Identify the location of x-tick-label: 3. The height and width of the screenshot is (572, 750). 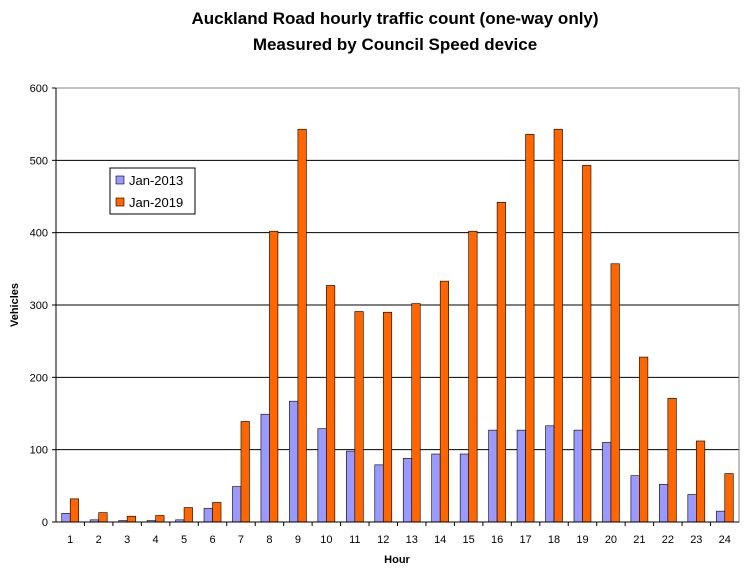
(127, 540).